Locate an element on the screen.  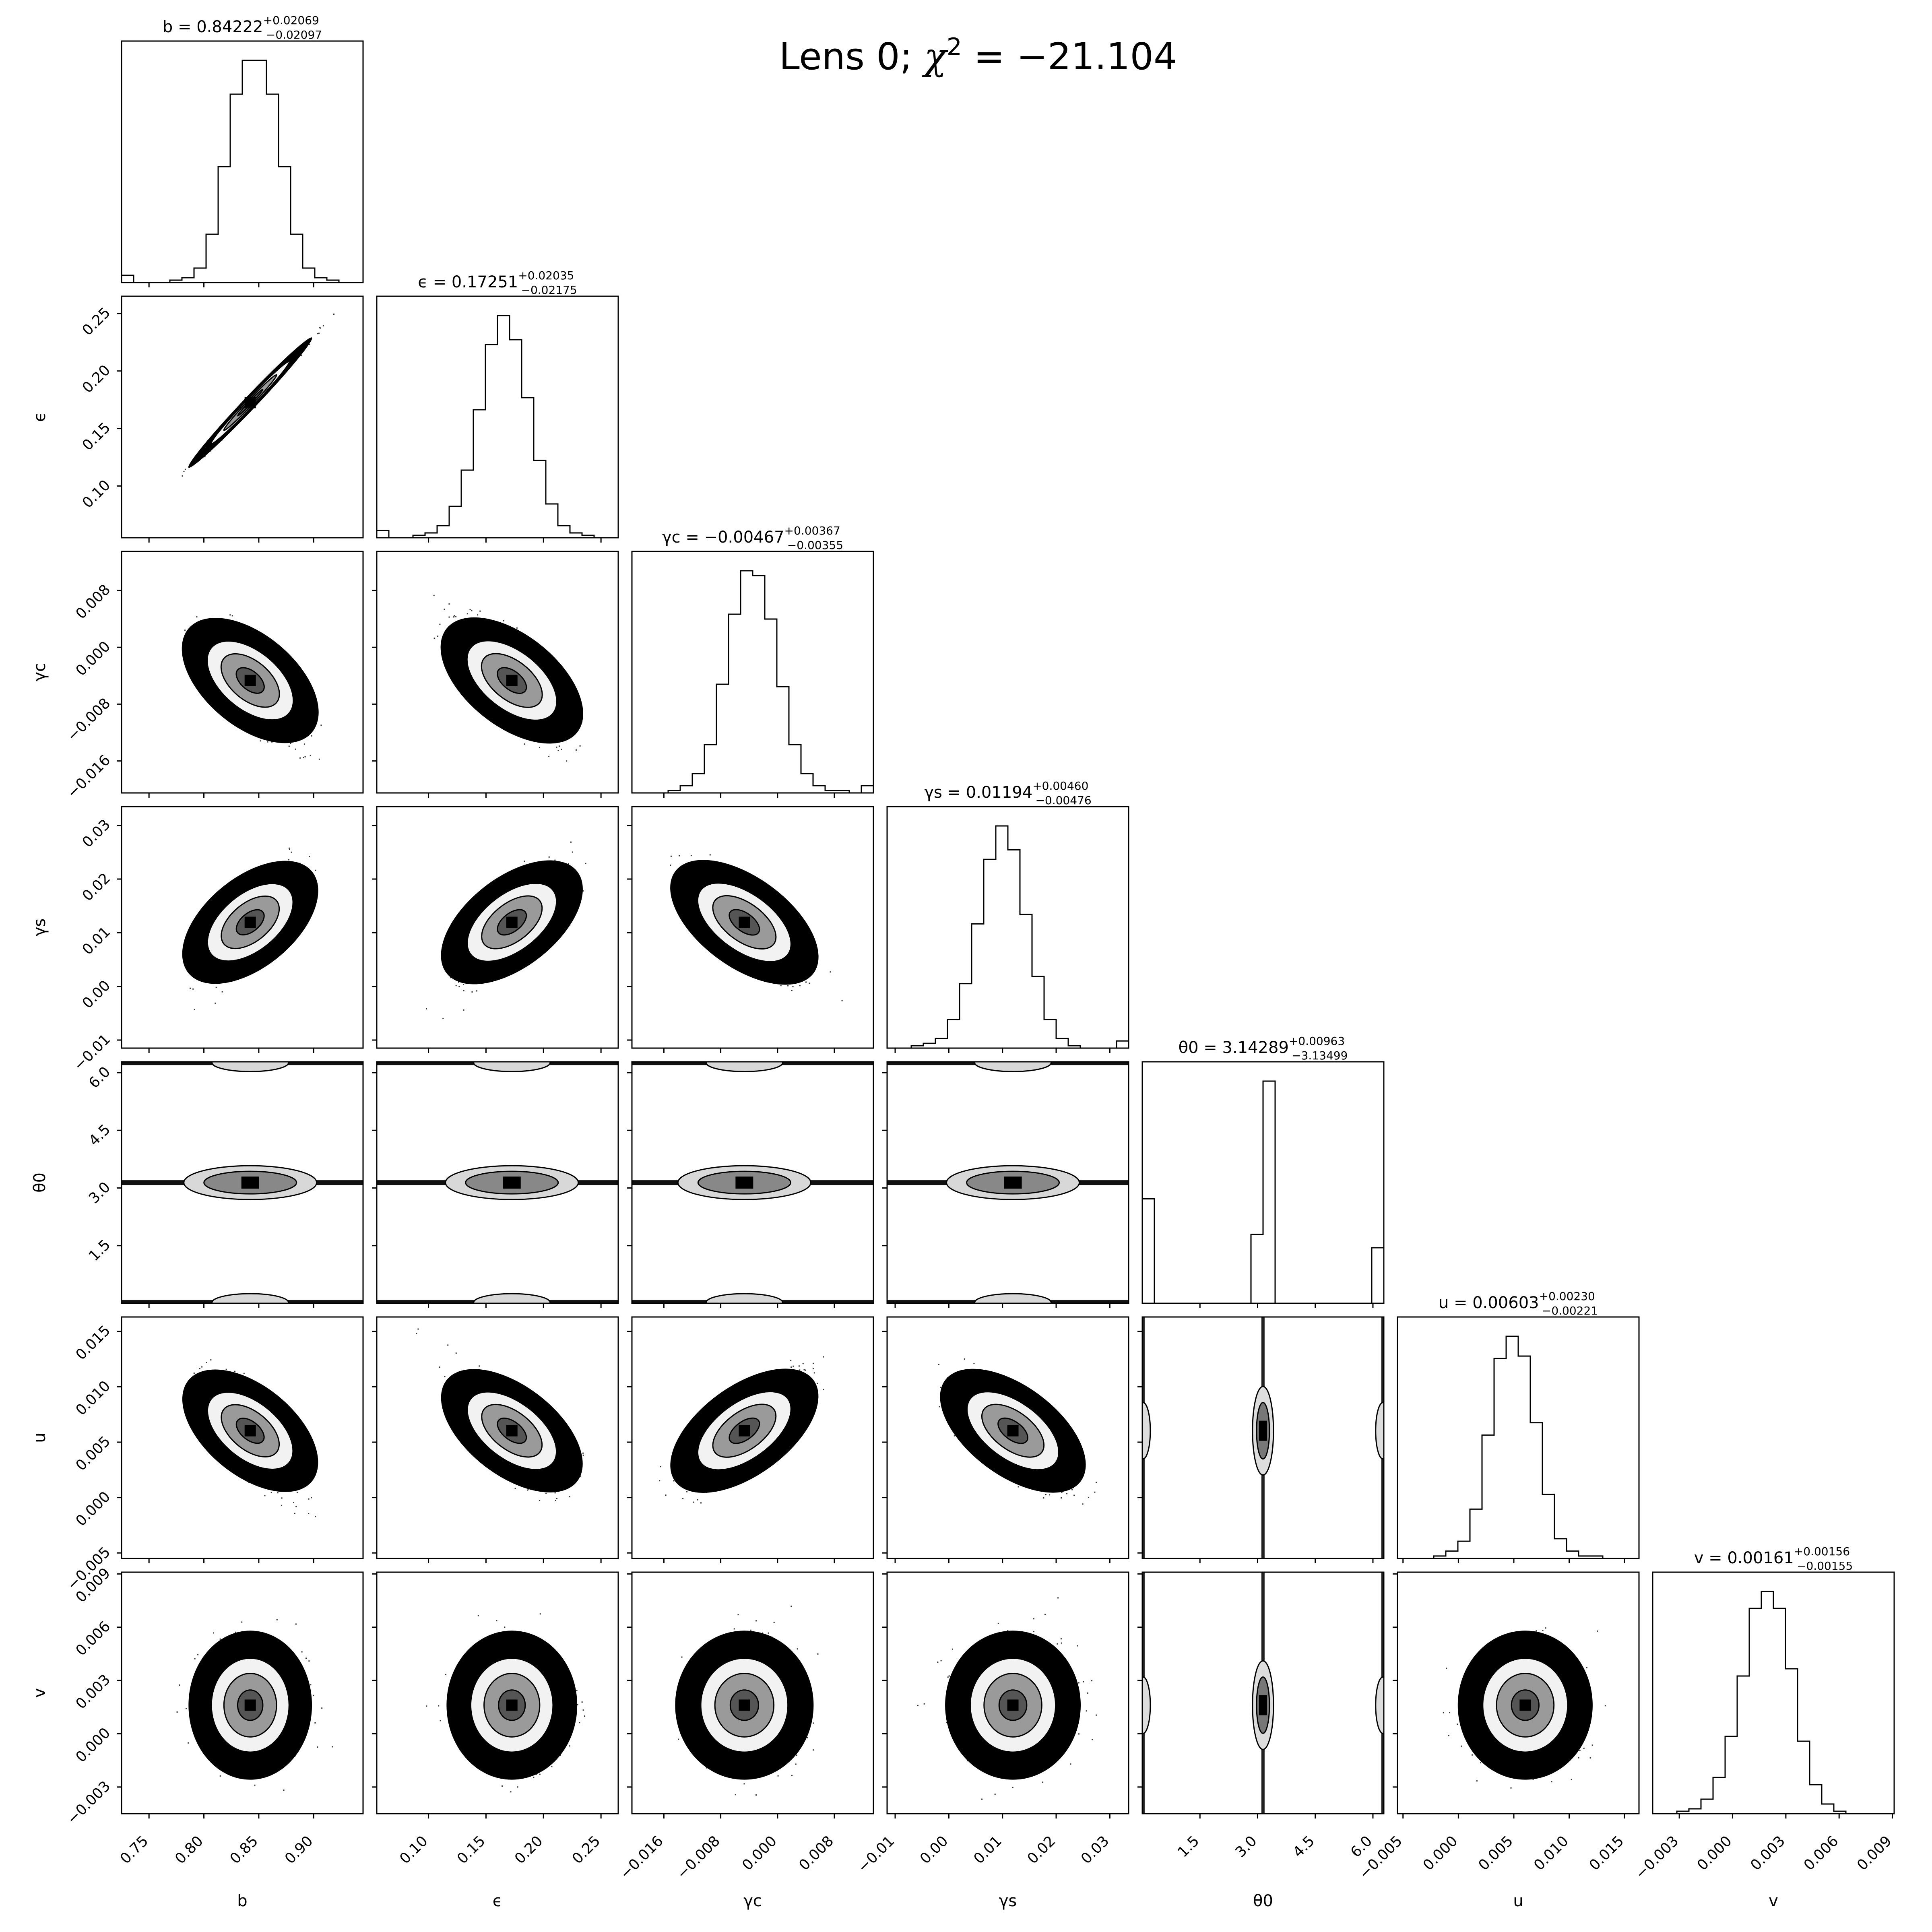
y-tick-label-epsilon: 0.15 is located at coordinates (96, 436).